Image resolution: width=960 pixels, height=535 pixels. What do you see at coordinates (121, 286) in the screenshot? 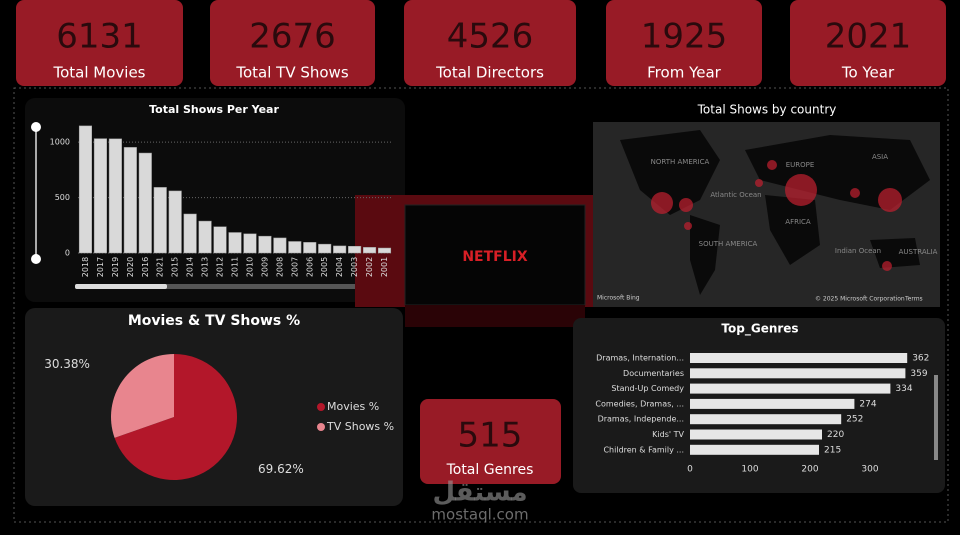
I see `scroll-thumb` at bounding box center [121, 286].